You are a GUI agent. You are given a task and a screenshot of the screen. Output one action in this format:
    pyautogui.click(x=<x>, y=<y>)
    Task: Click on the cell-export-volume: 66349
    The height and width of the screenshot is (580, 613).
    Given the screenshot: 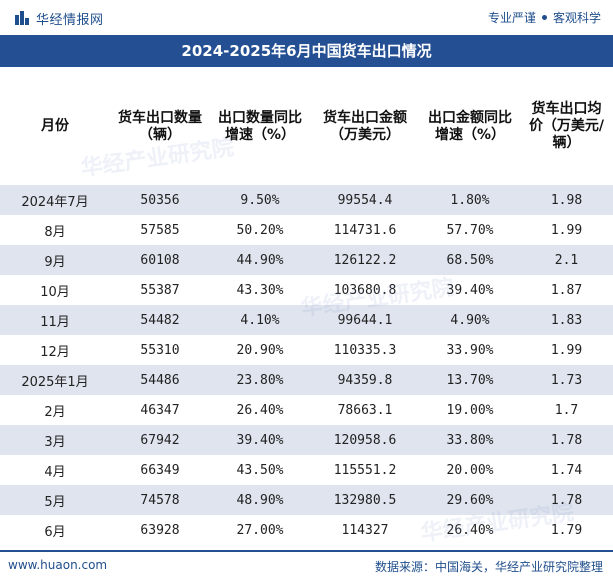 What is the action you would take?
    pyautogui.click(x=160, y=470)
    